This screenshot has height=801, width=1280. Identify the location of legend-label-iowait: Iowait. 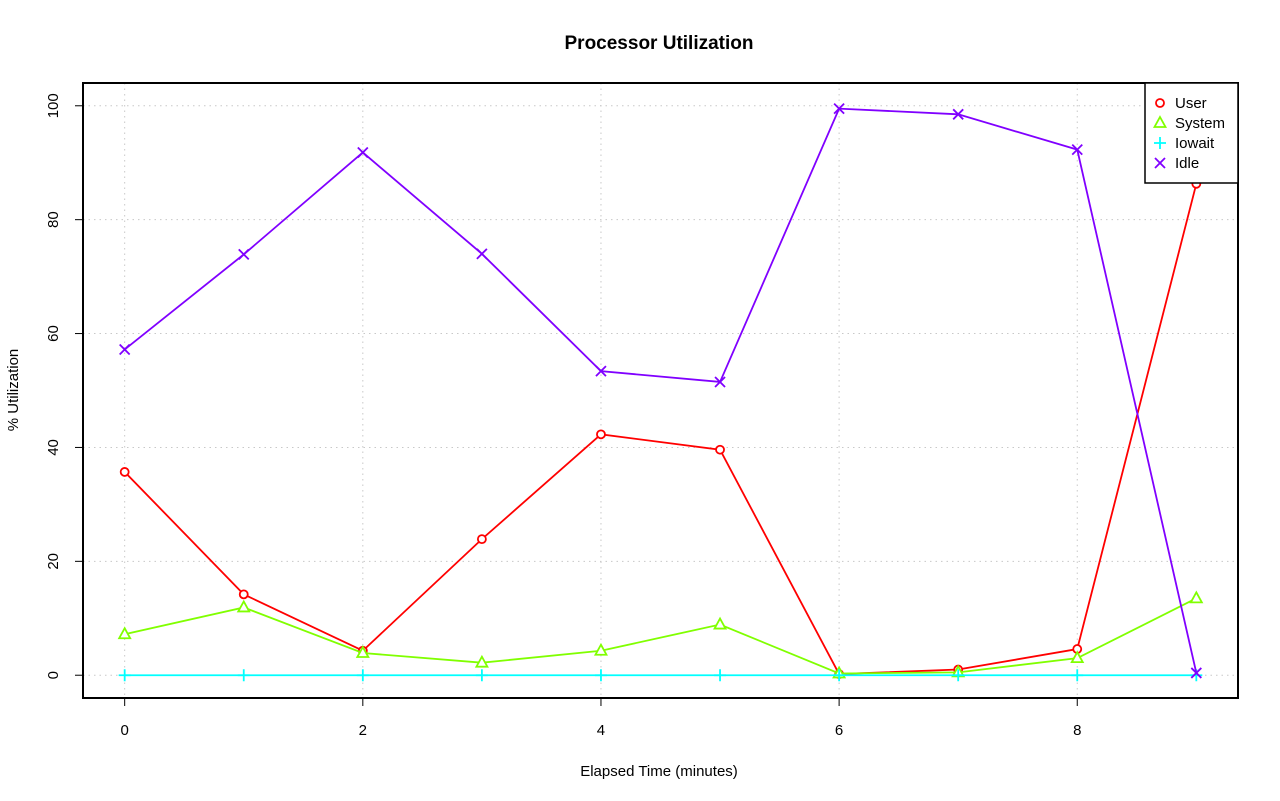
(1195, 143).